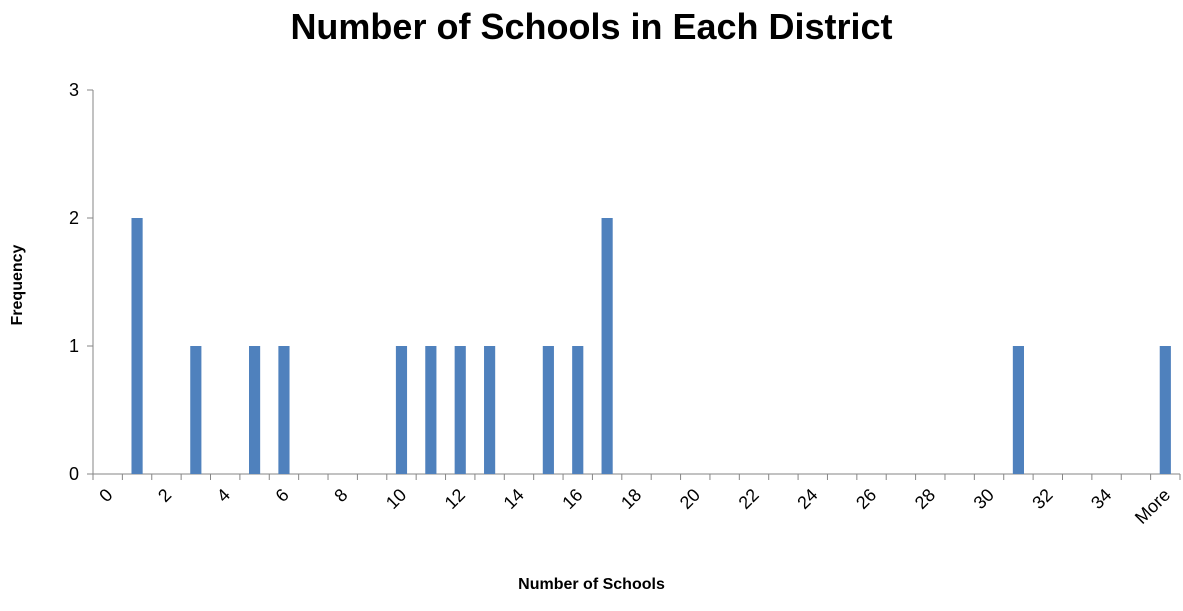 This screenshot has height=611, width=1183. Describe the element at coordinates (282, 495) in the screenshot. I see `x-tick-label: 6` at that location.